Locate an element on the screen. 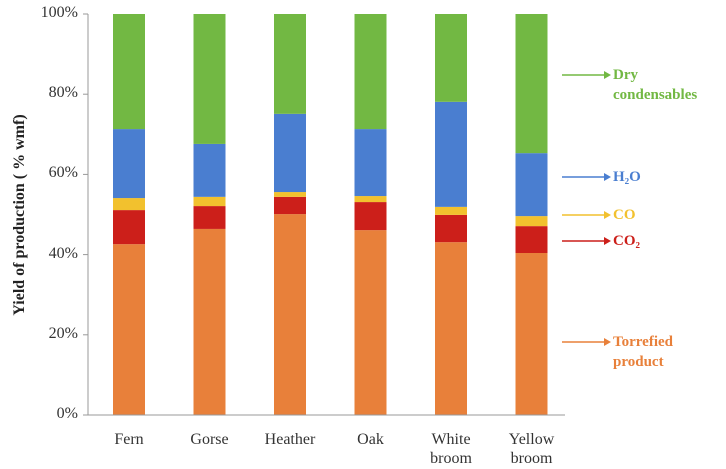 The width and height of the screenshot is (726, 469). x-tick-label: Heather is located at coordinates (290, 439).